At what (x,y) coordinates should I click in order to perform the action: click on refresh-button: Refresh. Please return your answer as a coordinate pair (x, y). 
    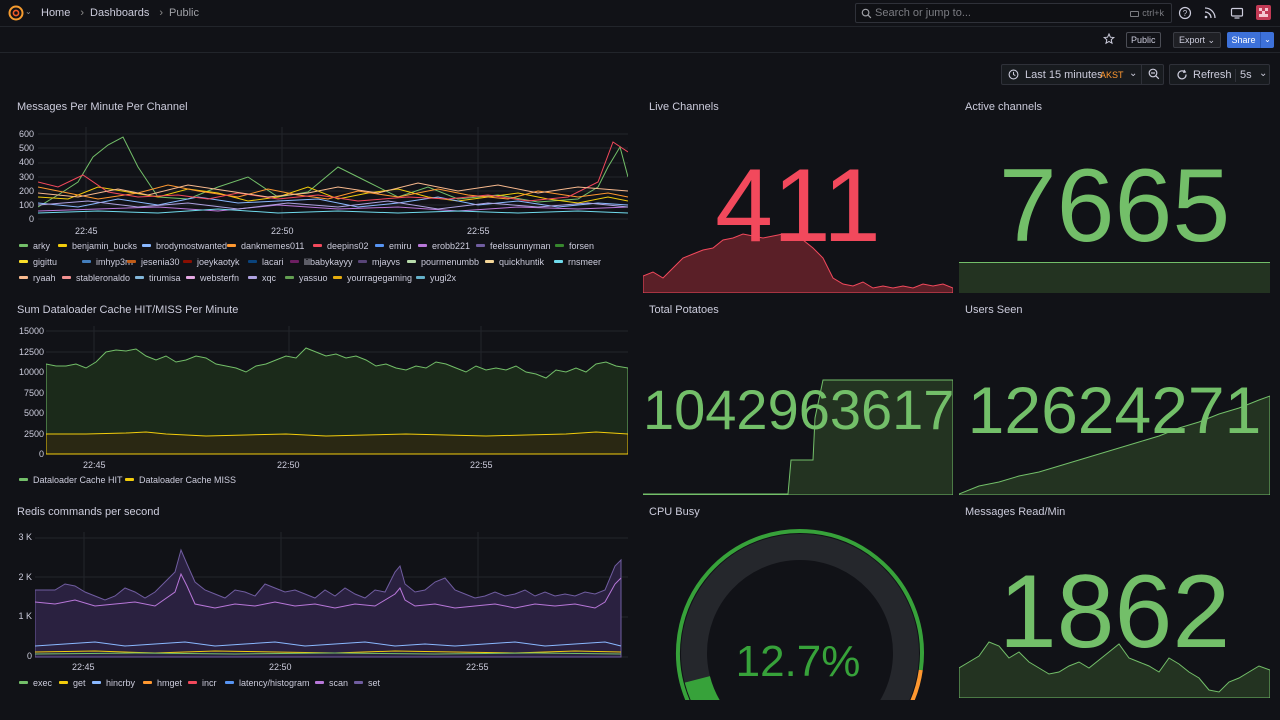
    Looking at the image, I should click on (1212, 75).